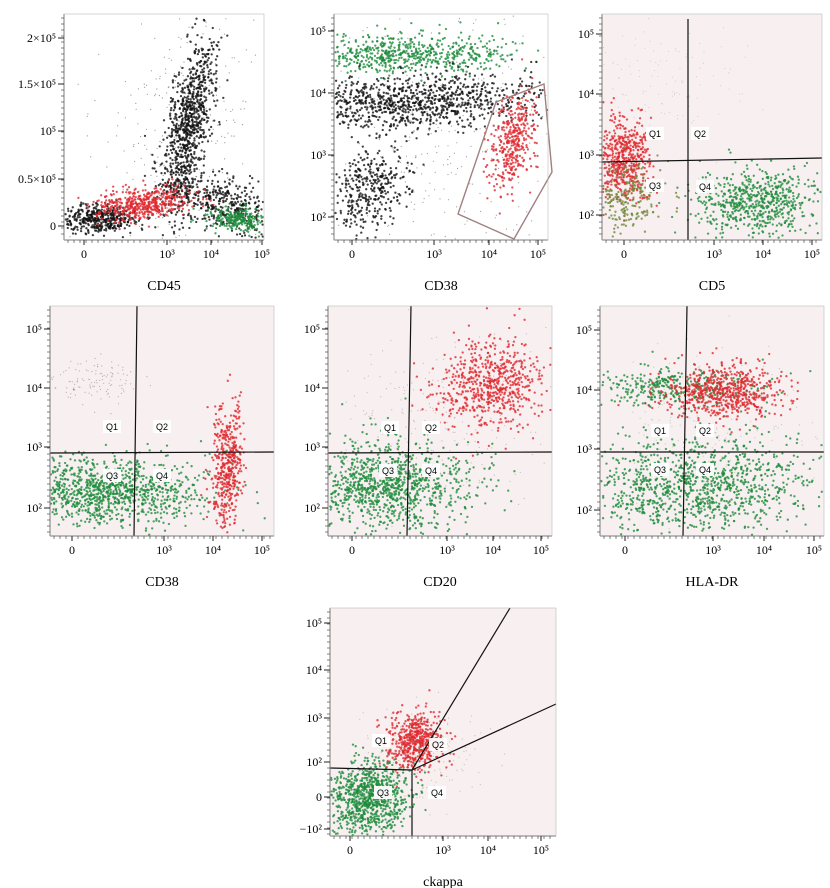  I want to click on y-tick-label: 0, so click(53, 226).